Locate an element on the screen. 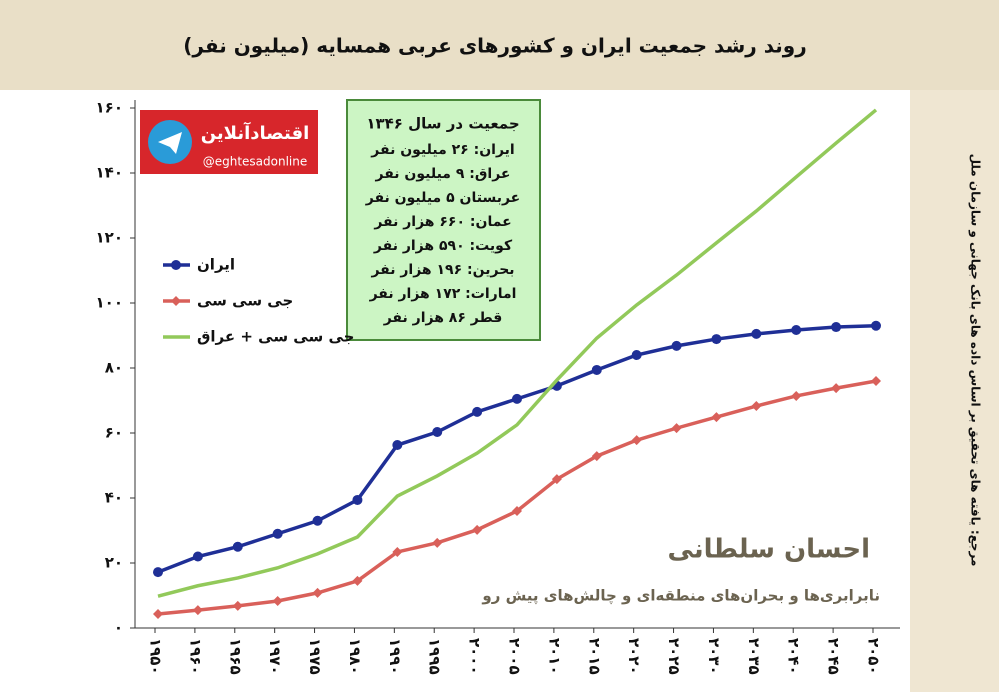  annotation-line: عراق: ۹ میلیون نفر is located at coordinates (443, 174).